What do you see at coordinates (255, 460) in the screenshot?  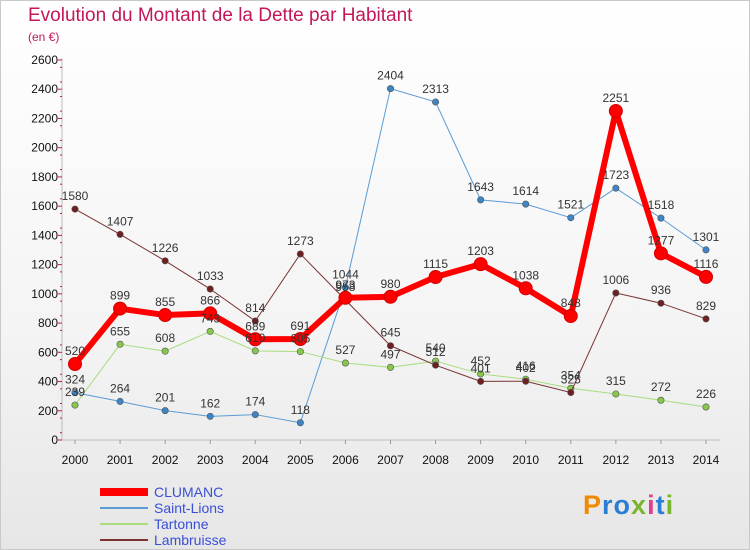 I see `x-tick-label: 2004` at bounding box center [255, 460].